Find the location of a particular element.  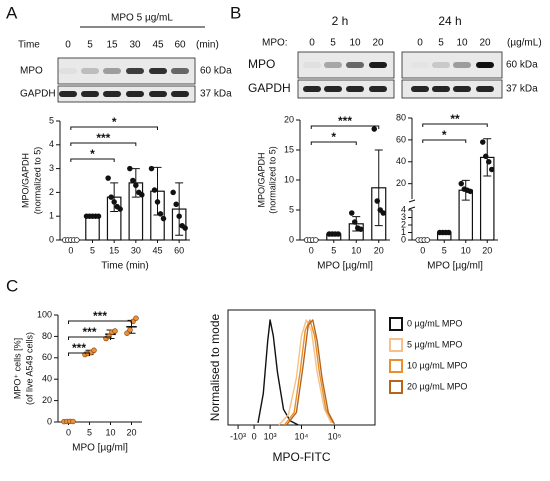

y-tick-label: 15 is located at coordinates (289, 149).